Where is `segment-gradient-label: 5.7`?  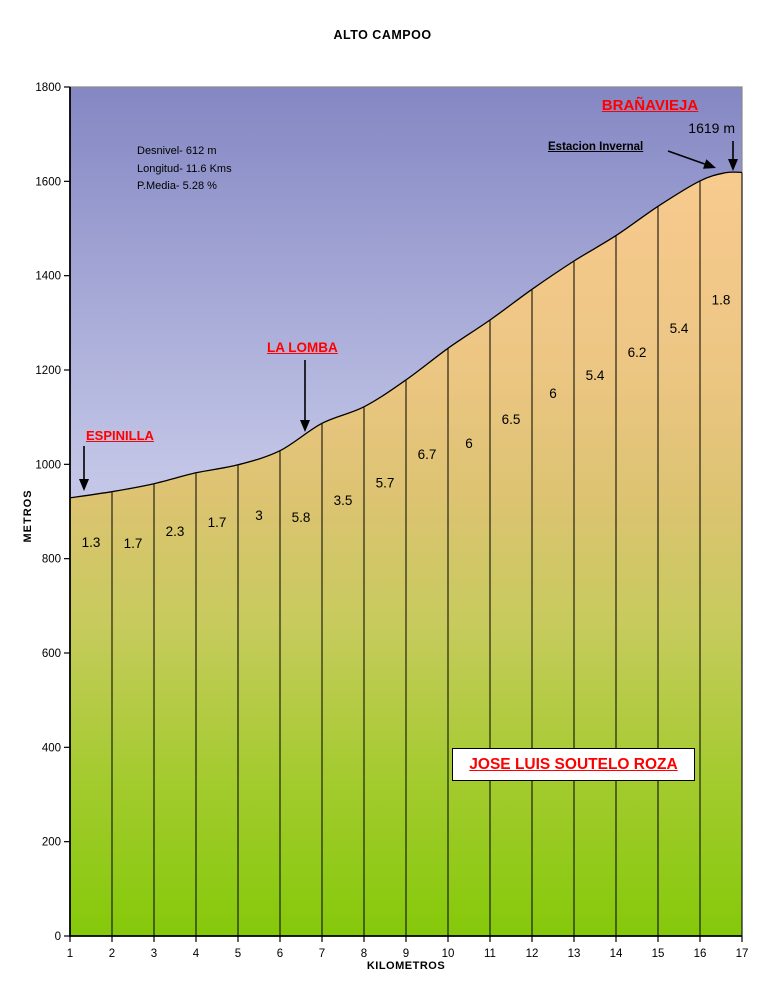
segment-gradient-label: 5.7 is located at coordinates (385, 482).